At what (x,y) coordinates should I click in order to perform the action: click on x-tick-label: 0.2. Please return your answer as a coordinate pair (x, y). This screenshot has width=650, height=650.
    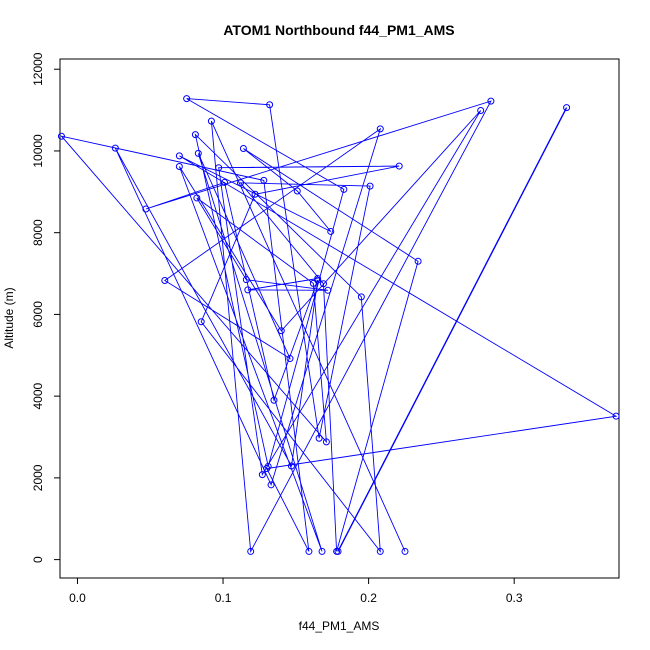
    Looking at the image, I should click on (368, 598).